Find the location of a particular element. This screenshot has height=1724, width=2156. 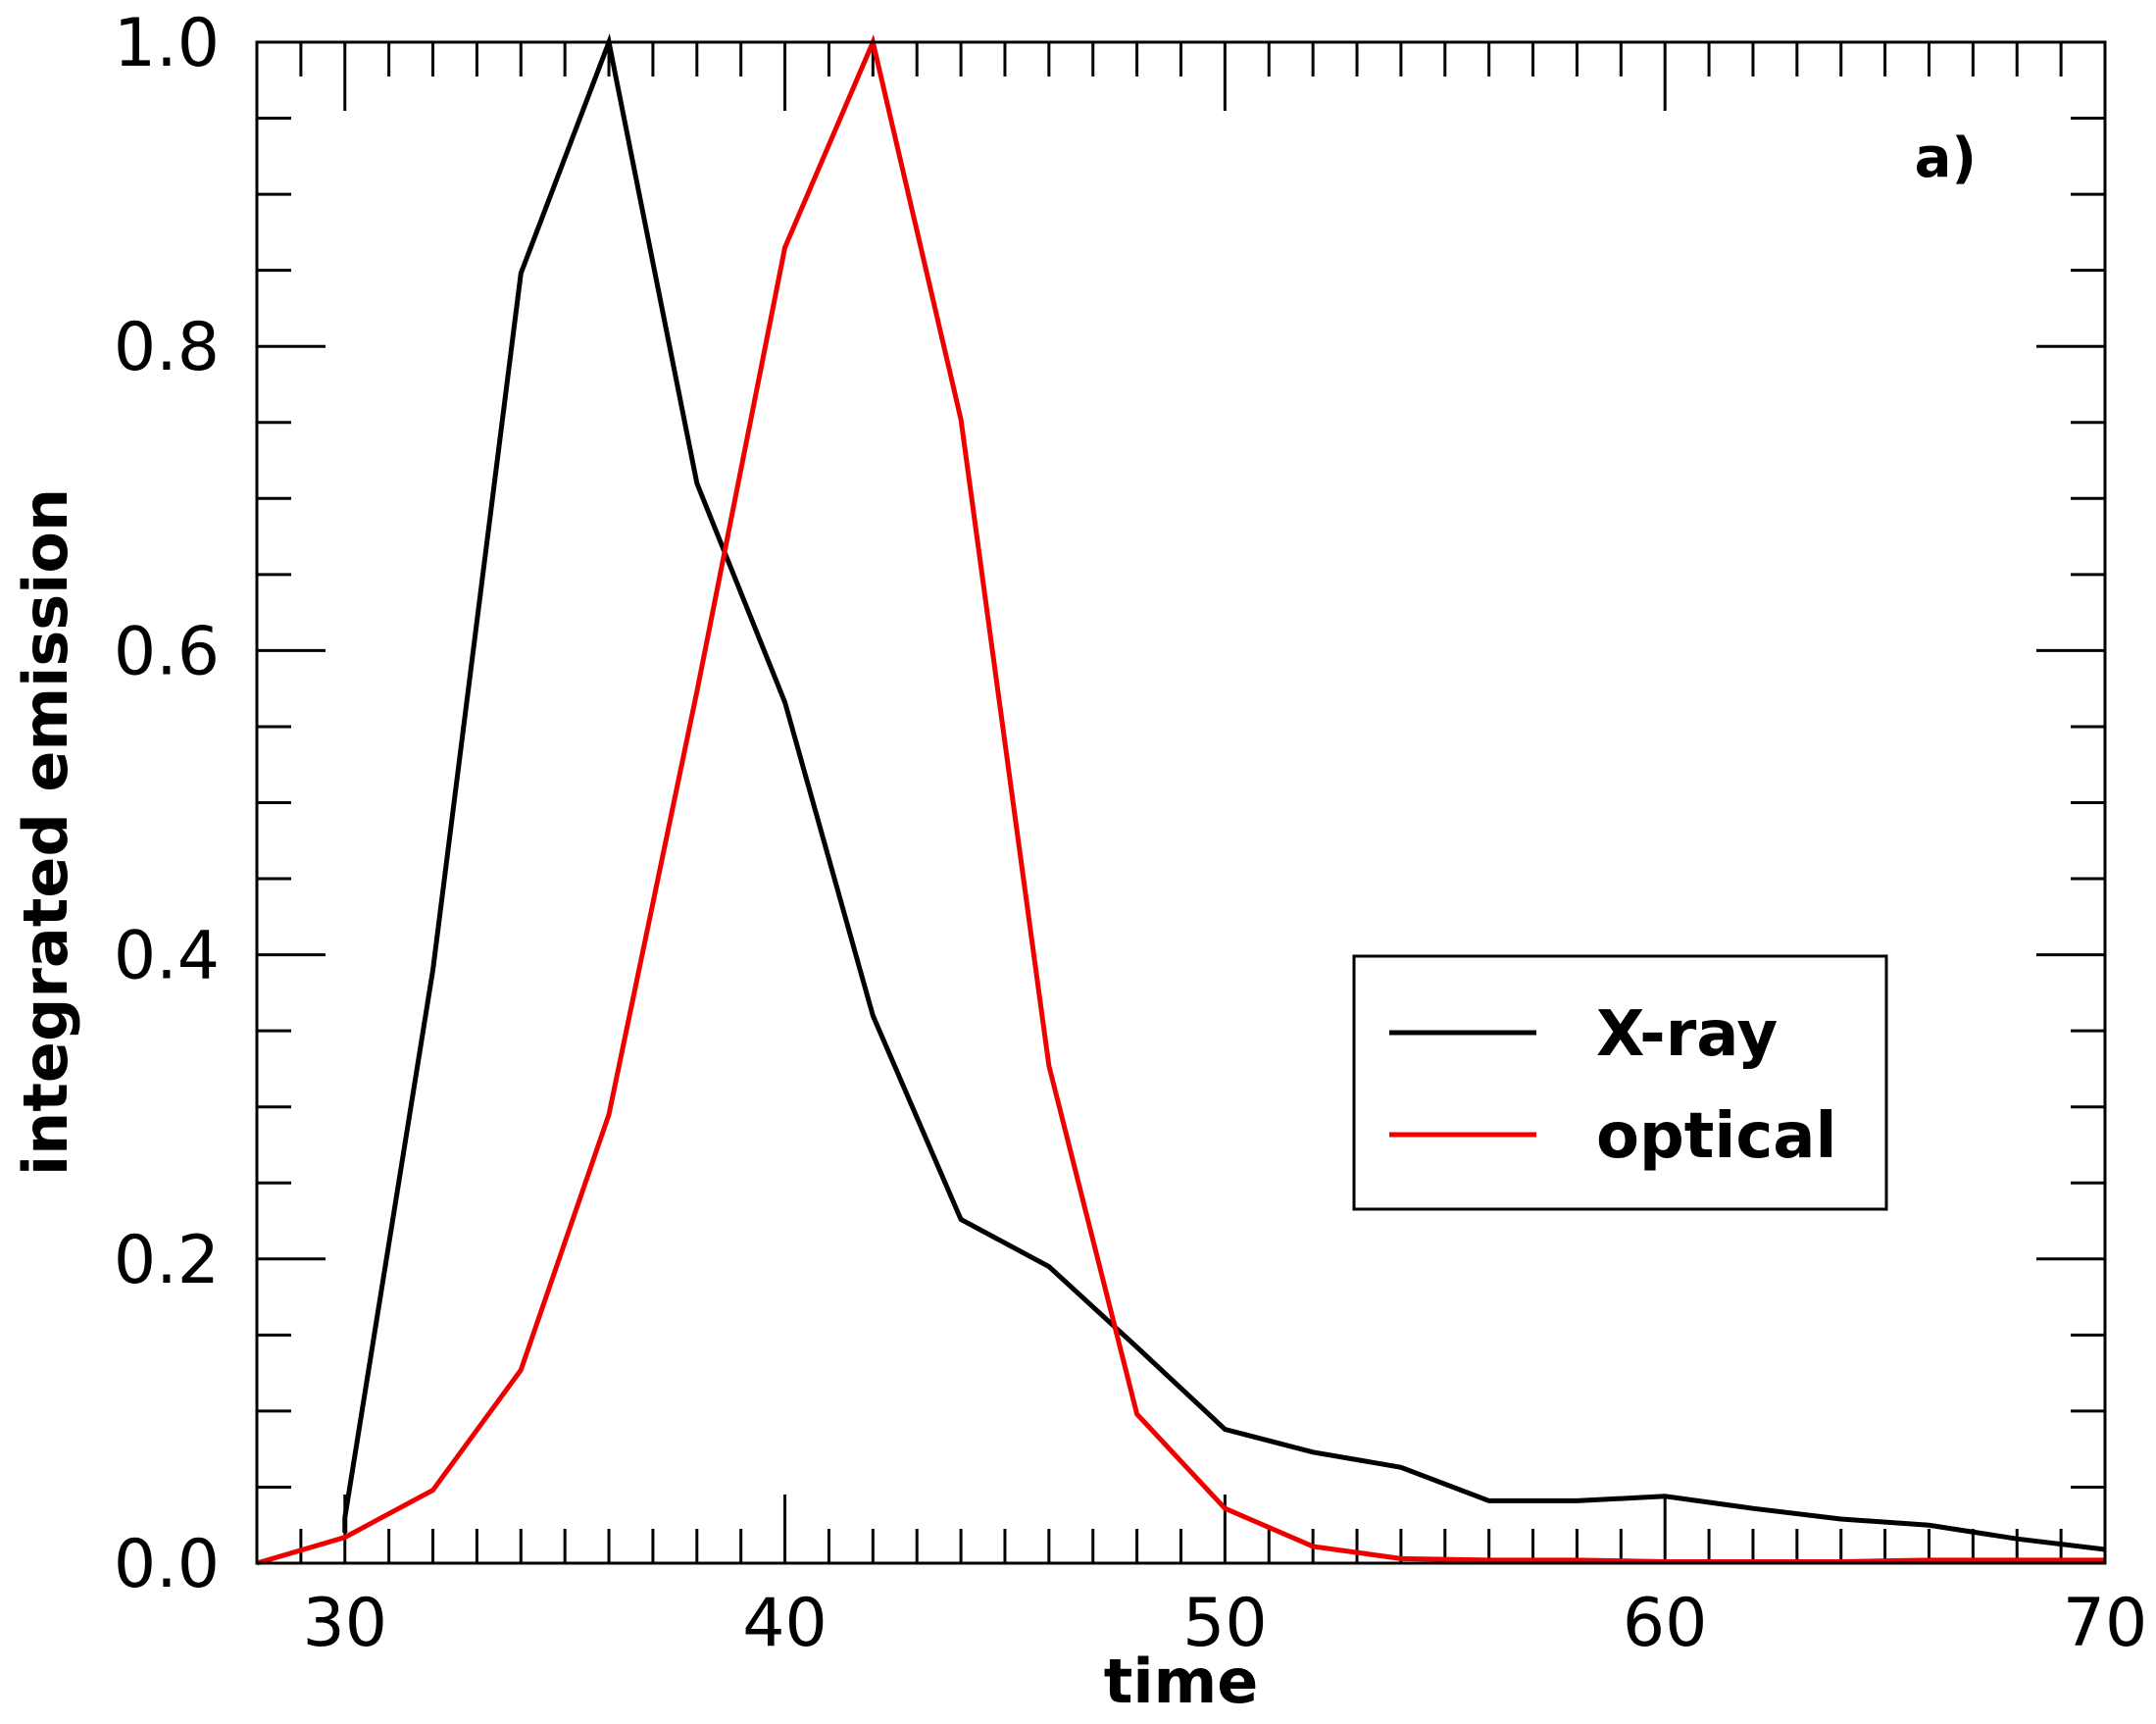

x-axis-title: time is located at coordinates (1181, 1681).